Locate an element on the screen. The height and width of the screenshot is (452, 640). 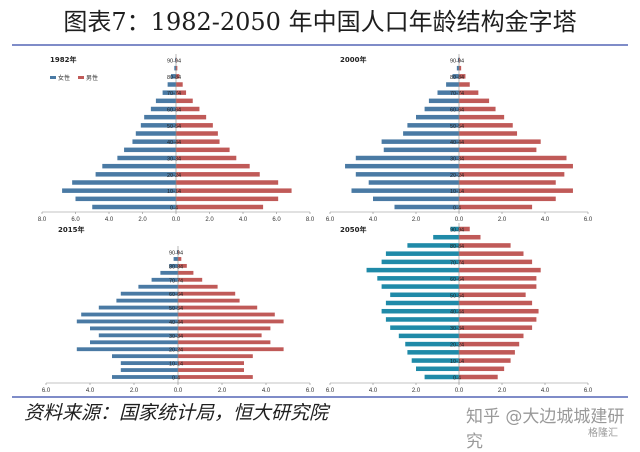
age-label-10-14: 10-14 is located at coordinates (176, 365).